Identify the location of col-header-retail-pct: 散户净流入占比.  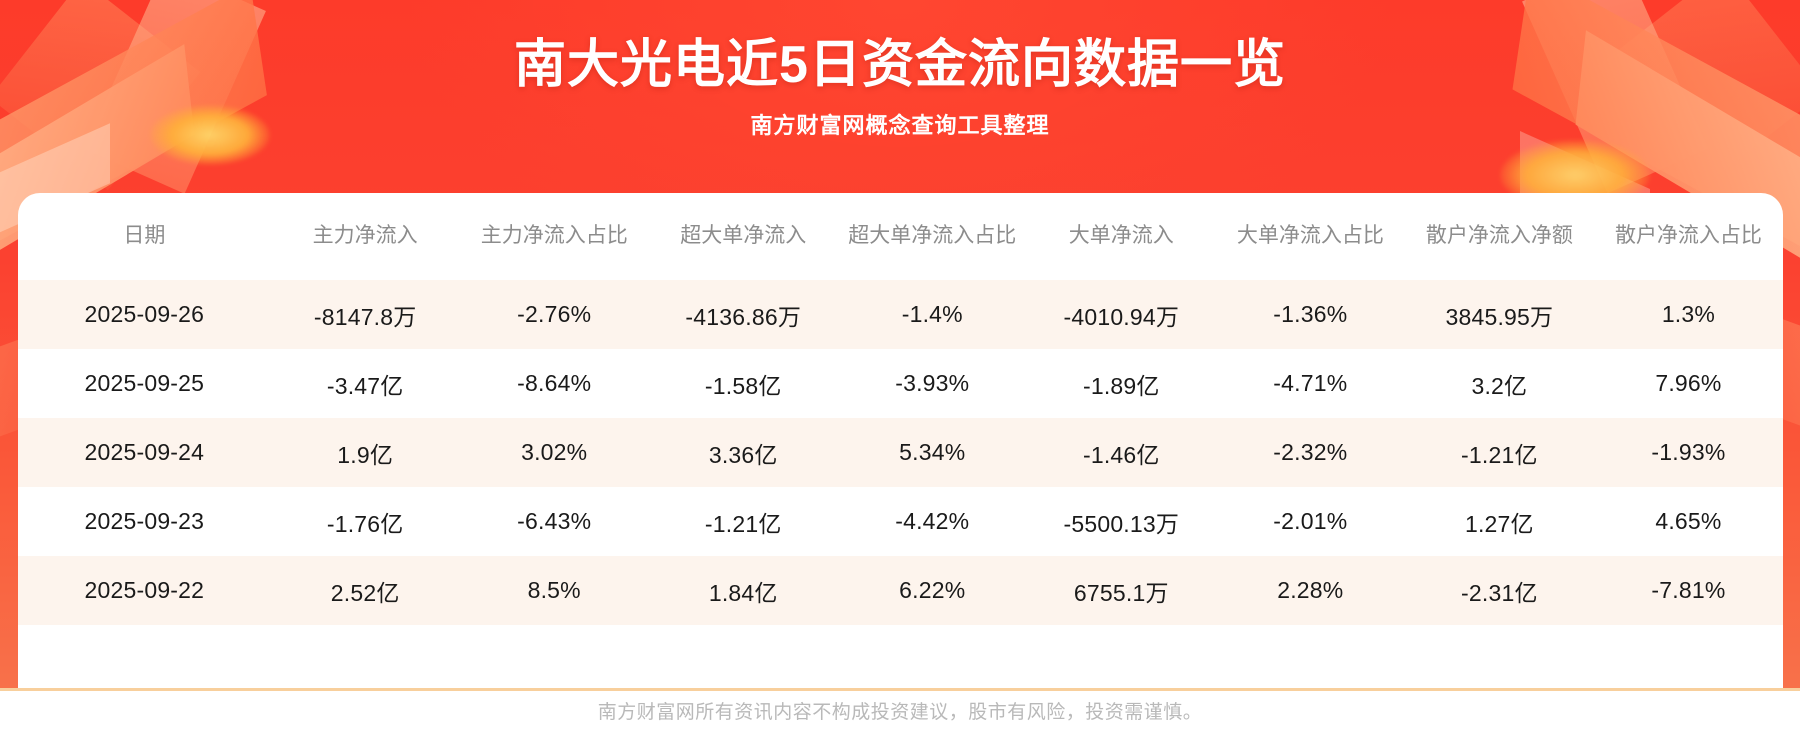
(1688, 236).